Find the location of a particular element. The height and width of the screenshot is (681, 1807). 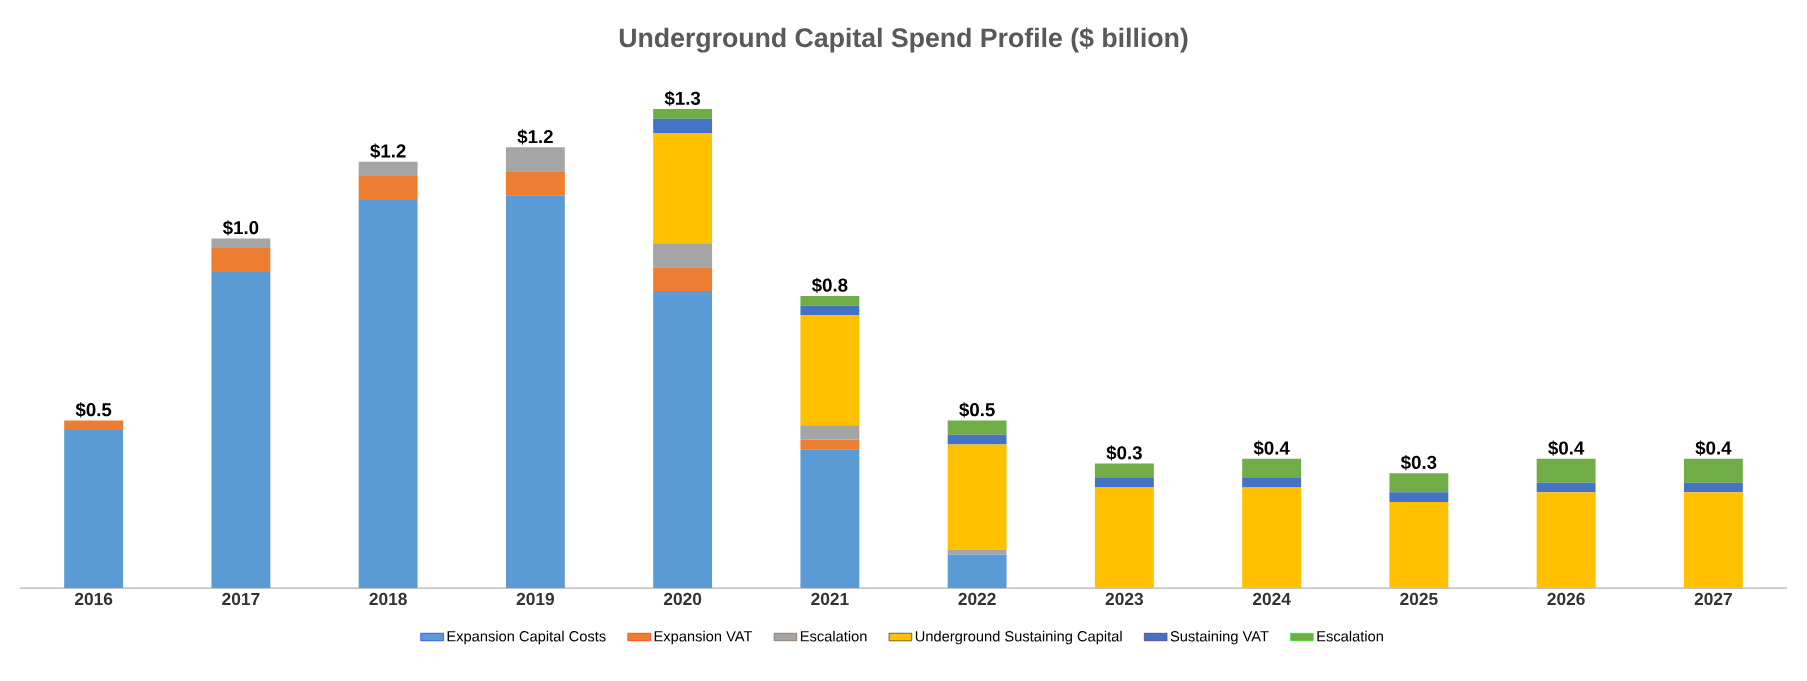

x-tick-label: 2021 is located at coordinates (830, 598).